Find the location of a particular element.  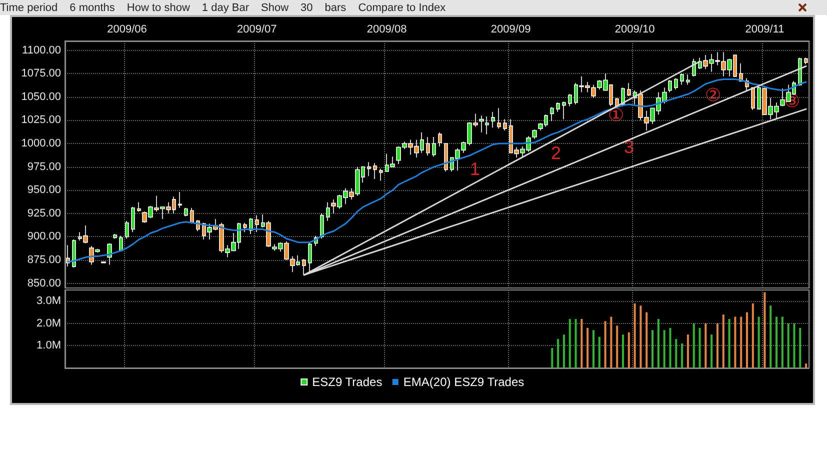

x-tick-label: 2009/07 is located at coordinates (257, 30).